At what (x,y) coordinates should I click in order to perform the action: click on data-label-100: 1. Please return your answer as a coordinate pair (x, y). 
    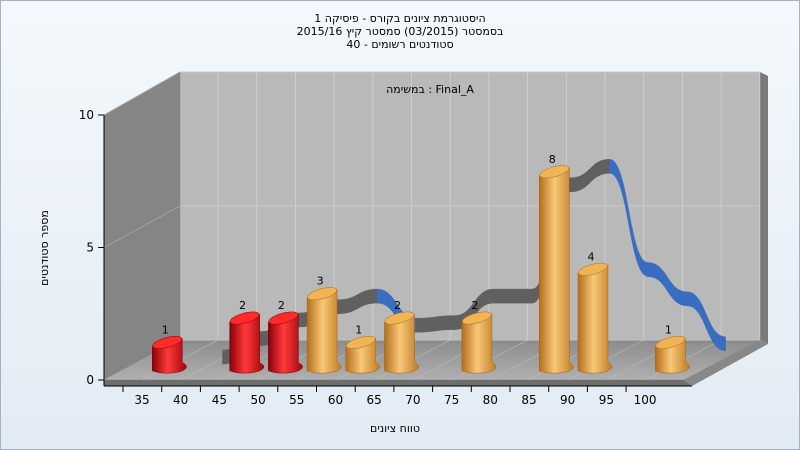
    Looking at the image, I should click on (668, 329).